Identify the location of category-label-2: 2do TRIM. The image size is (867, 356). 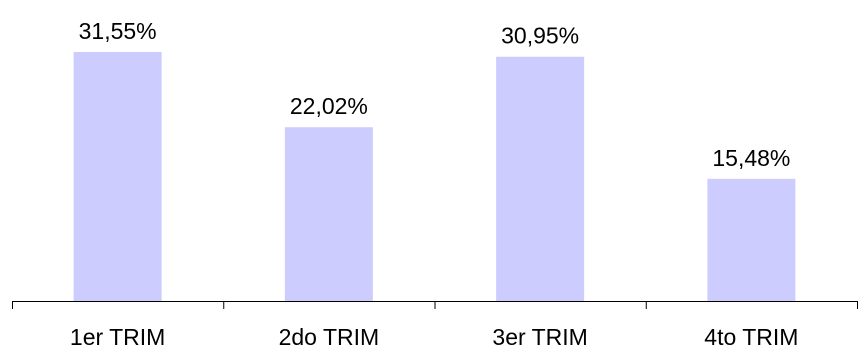
(329, 337).